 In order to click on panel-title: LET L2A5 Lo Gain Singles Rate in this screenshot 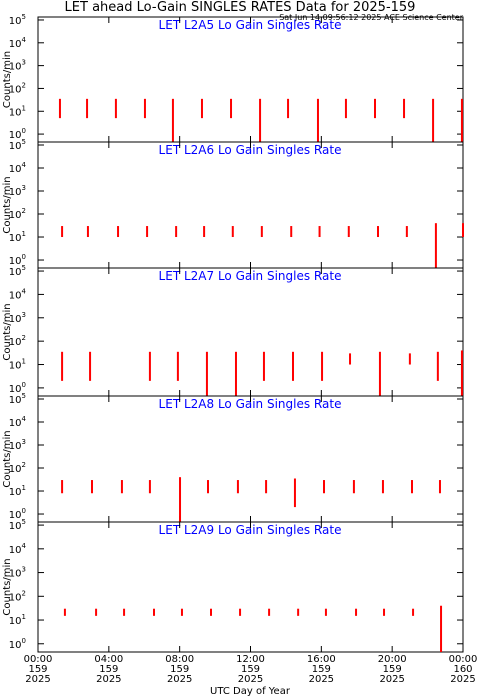, I will do `click(250, 25)`.